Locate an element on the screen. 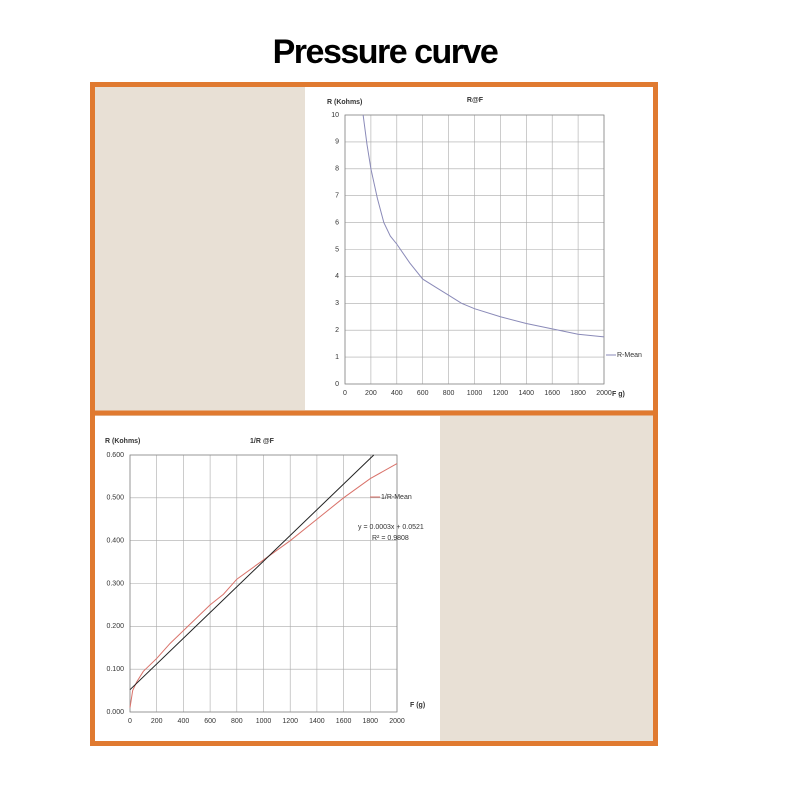  x-axis-label: F (g) is located at coordinates (417, 705).